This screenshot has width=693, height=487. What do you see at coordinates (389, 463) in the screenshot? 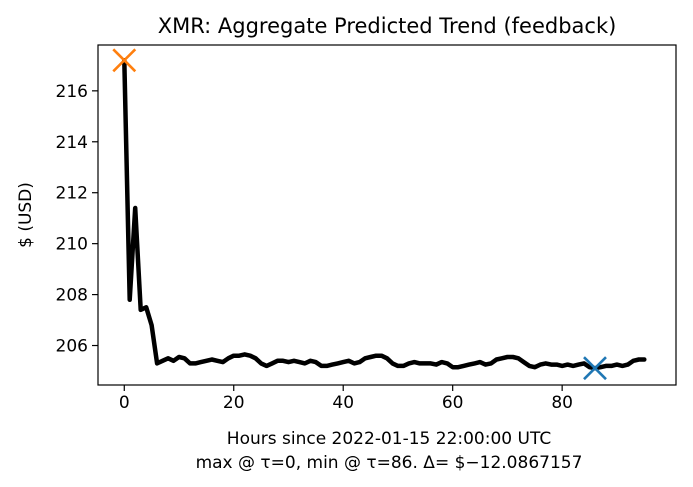
I see `x-axis-subtitle: max @ τ=0, min @ τ=86. Δ= $−12.0867157` at bounding box center [389, 463].